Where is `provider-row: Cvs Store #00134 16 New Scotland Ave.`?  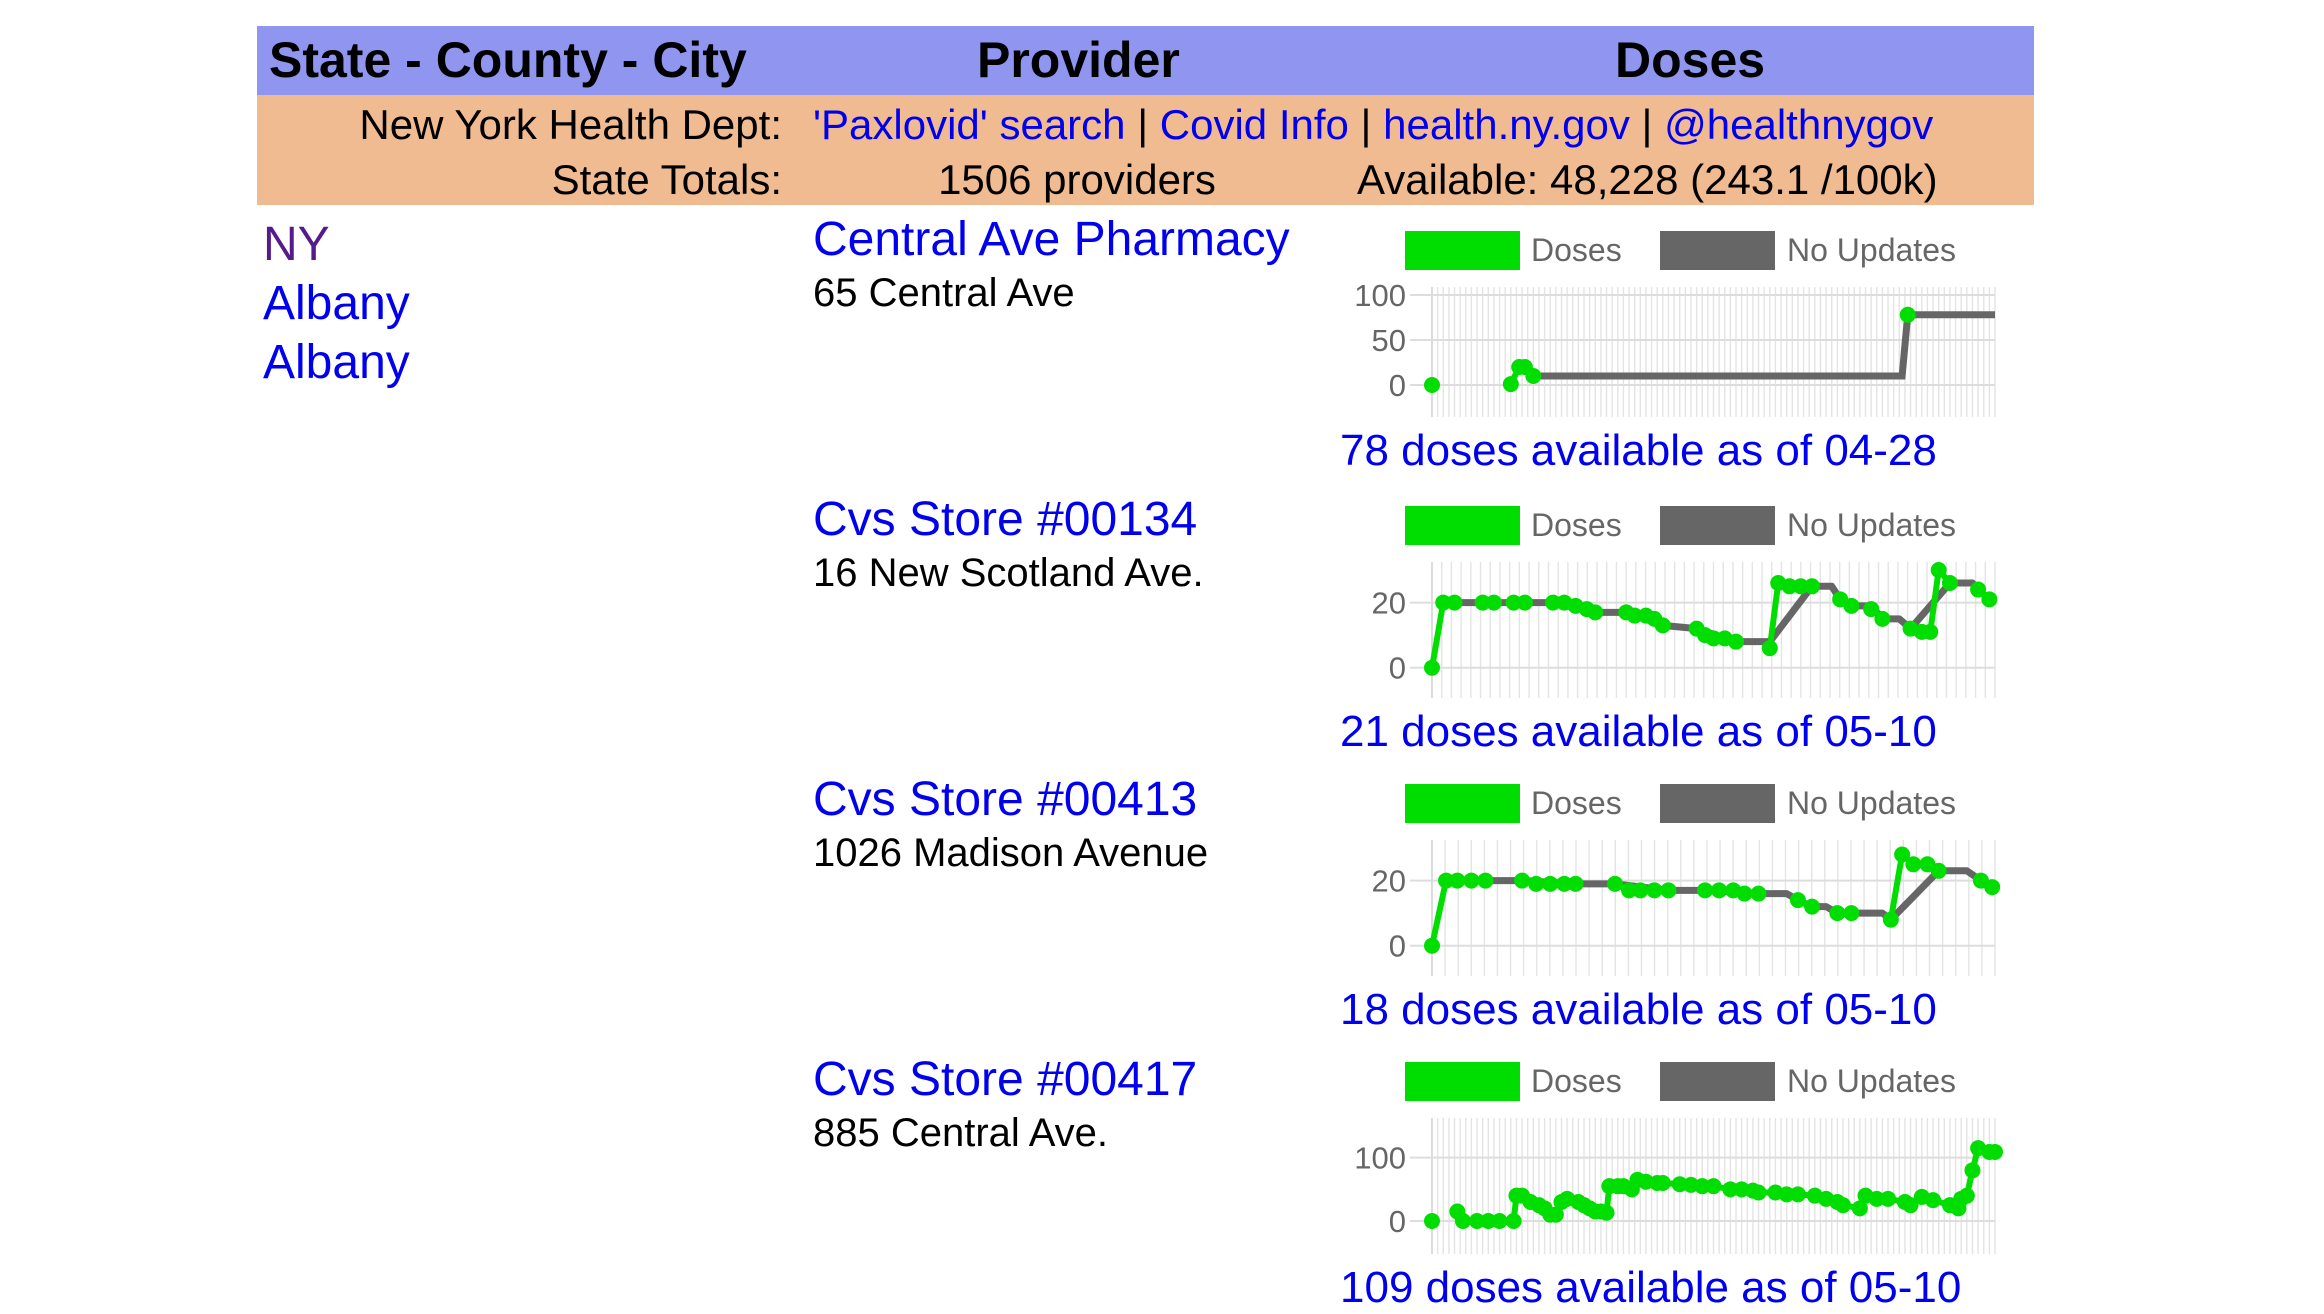 provider-row: Cvs Store #00134 16 New Scotland Ave. is located at coordinates (1073, 545).